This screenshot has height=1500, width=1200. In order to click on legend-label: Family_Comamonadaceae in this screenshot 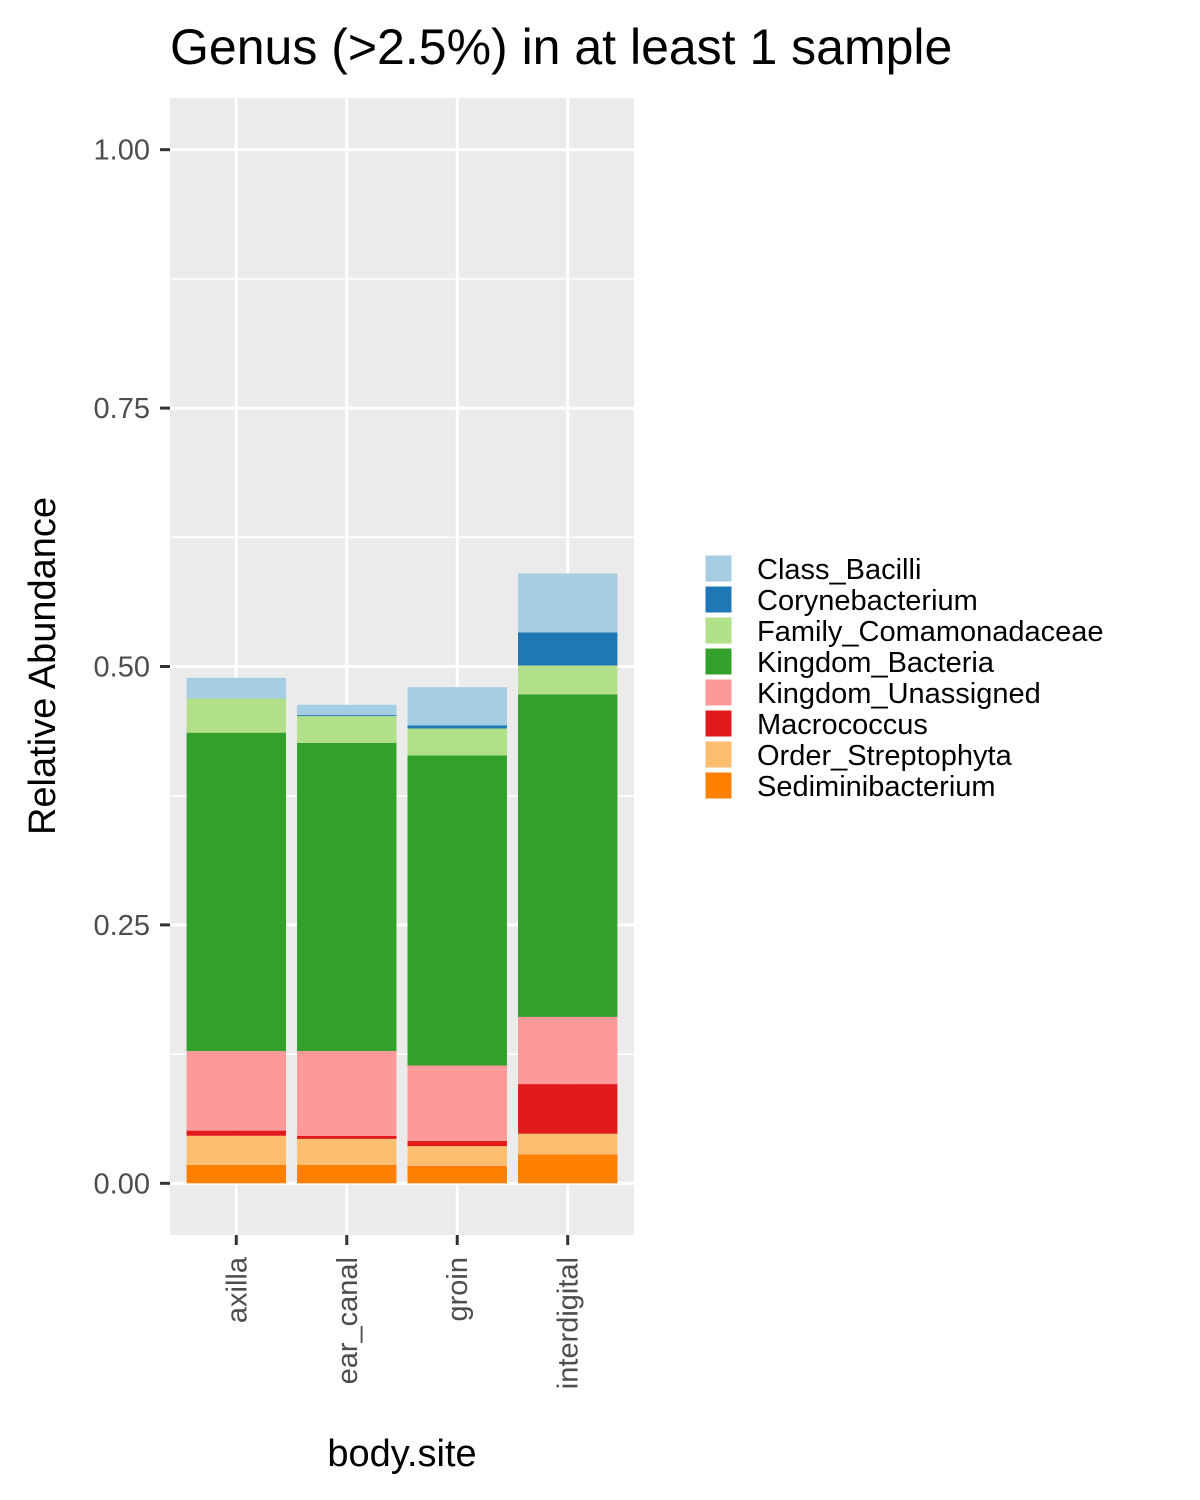, I will do `click(930, 632)`.